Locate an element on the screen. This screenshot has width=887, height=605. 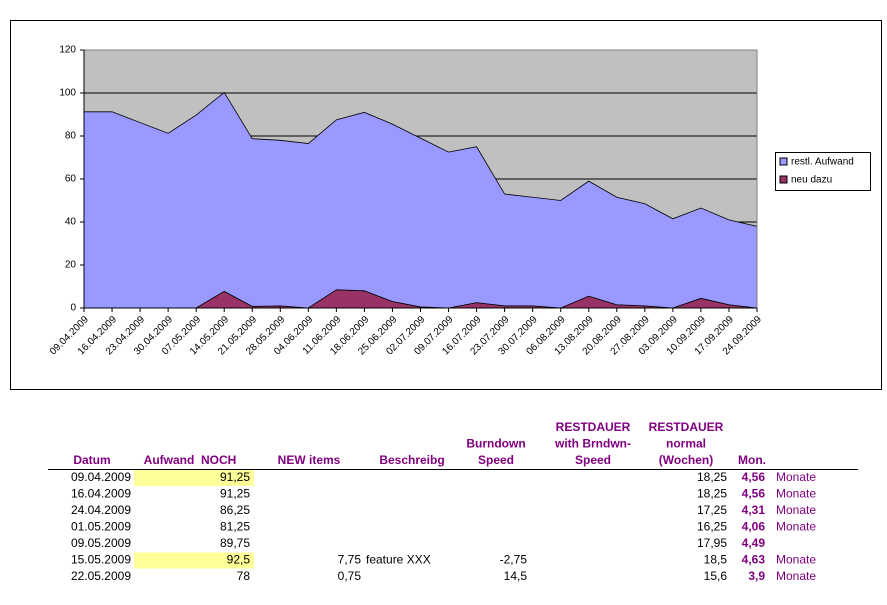
column-header: with Brndwn- is located at coordinates (592, 444).